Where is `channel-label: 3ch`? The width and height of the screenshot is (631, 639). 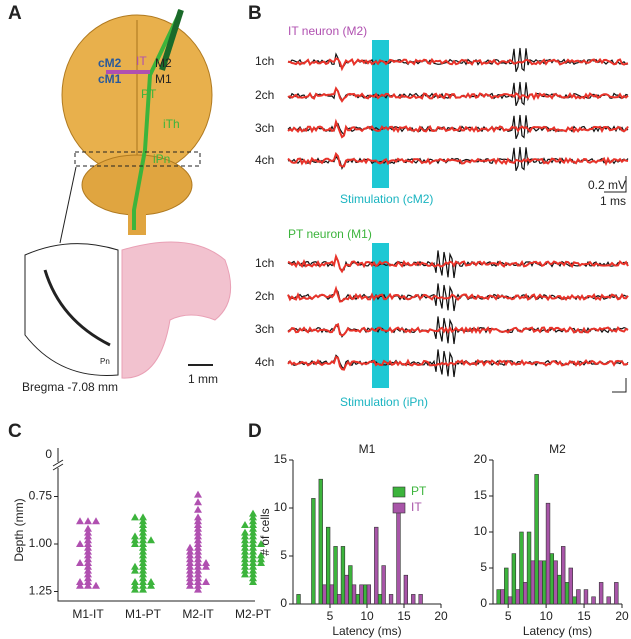 channel-label: 3ch is located at coordinates (264, 128).